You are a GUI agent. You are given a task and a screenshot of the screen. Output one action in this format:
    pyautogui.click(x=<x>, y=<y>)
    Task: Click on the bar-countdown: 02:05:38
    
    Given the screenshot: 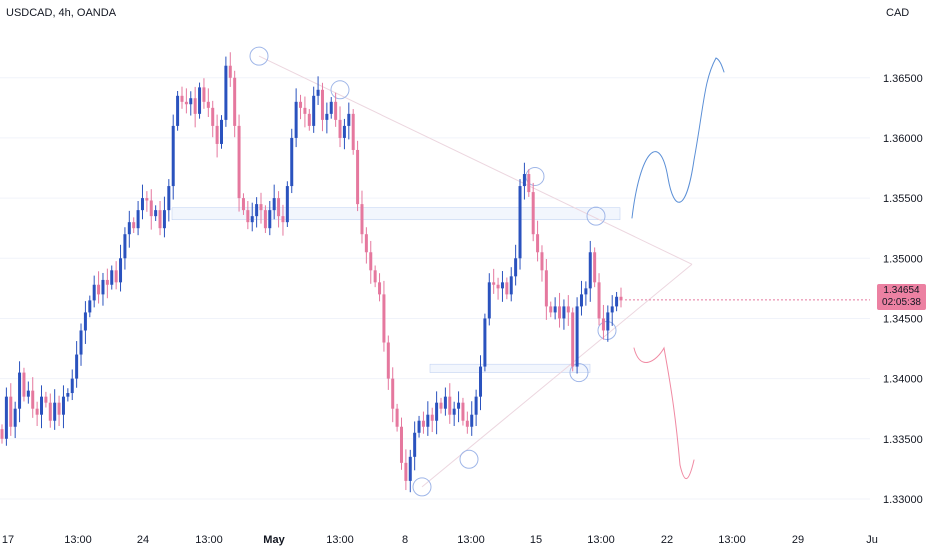 What is the action you would take?
    pyautogui.click(x=901, y=302)
    